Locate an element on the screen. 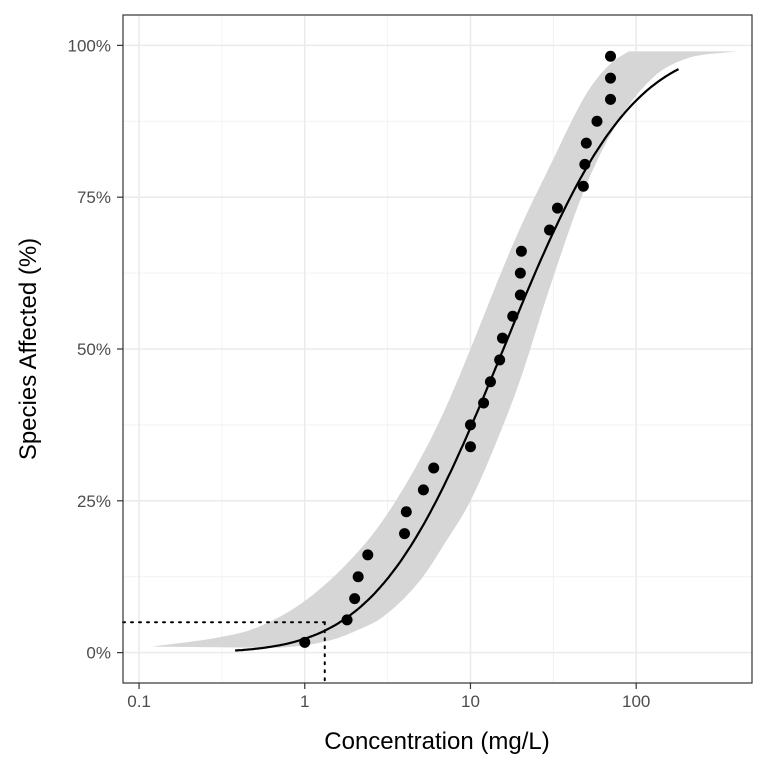  y-axis-title: Species Affected (%) is located at coordinates (28, 349).